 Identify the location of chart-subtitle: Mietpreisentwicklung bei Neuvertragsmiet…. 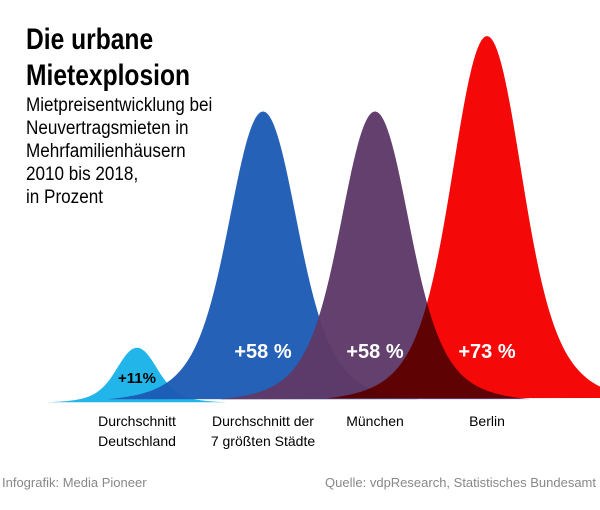
(119, 151).